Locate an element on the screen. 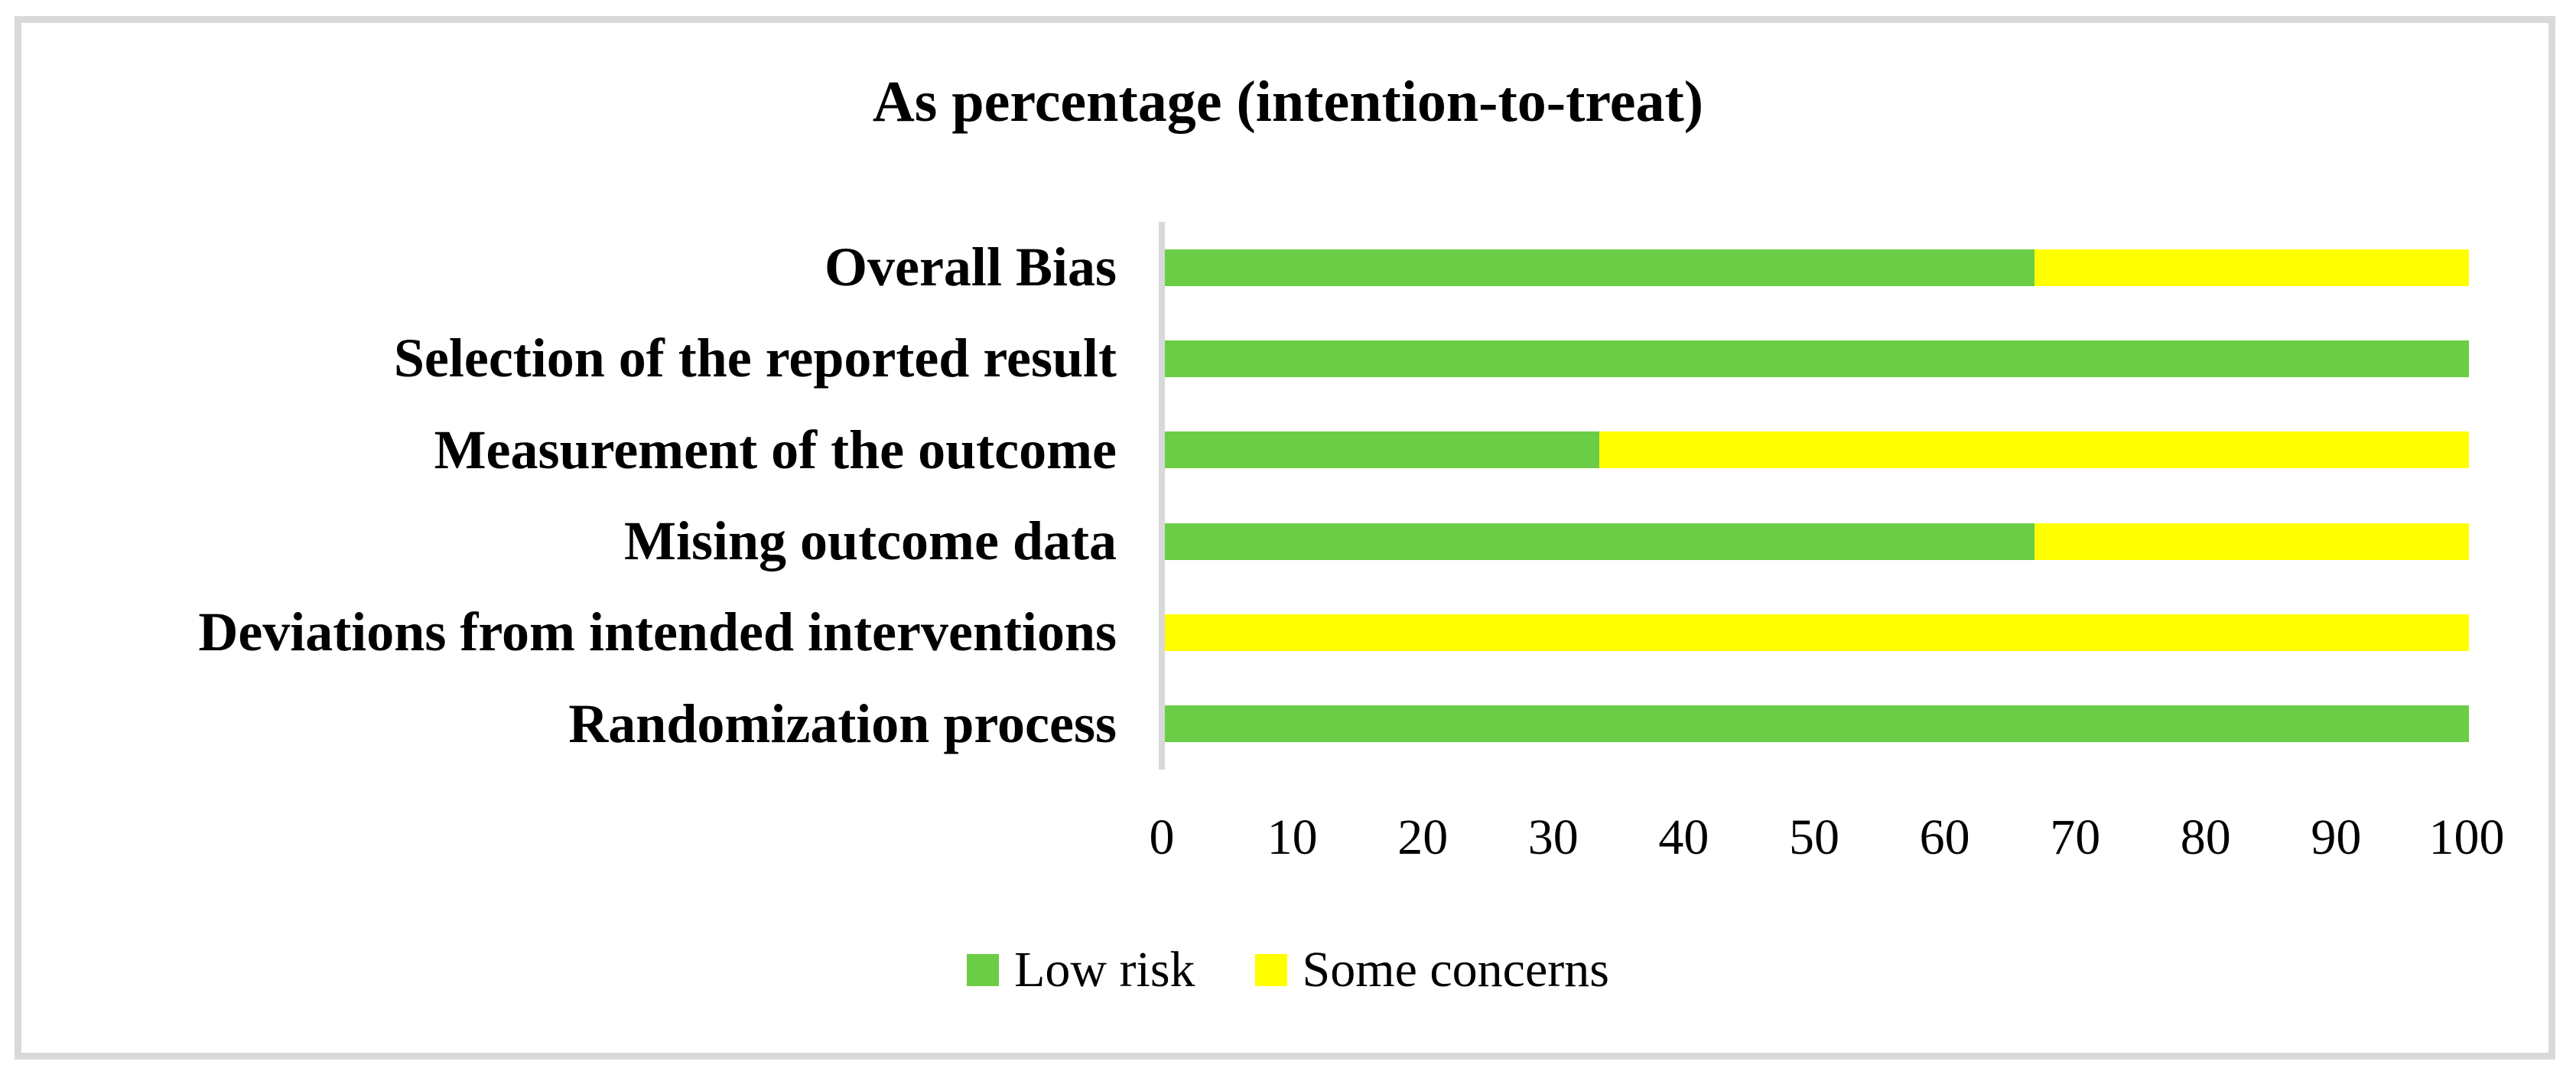  y-axis-line is located at coordinates (1162, 496).